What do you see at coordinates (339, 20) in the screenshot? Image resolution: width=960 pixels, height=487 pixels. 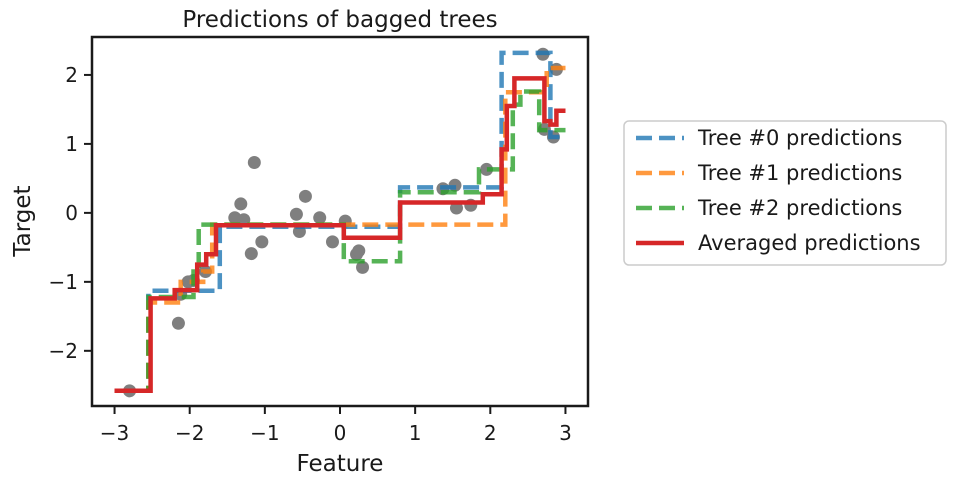 I see `chart-title: Predictions of bagged trees` at bounding box center [339, 20].